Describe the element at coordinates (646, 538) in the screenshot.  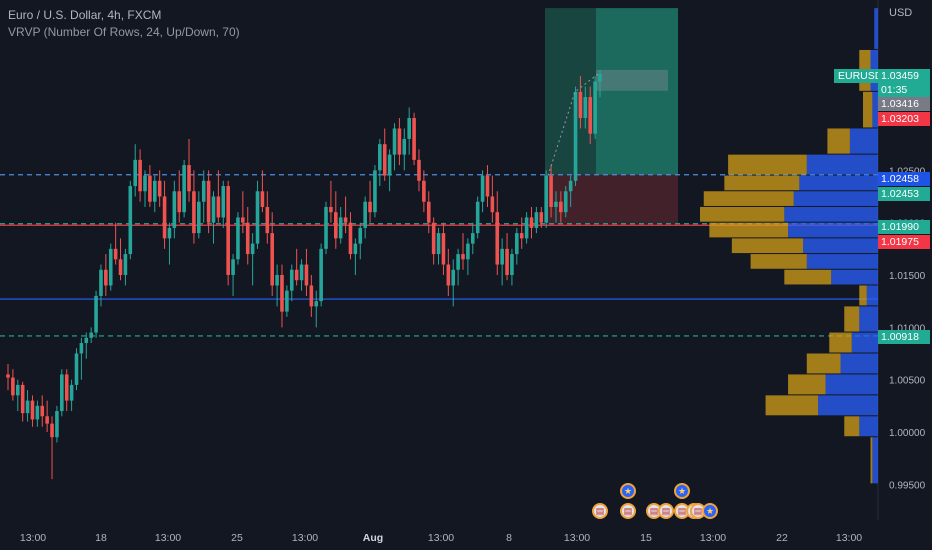
I see `x-tick-label: 15` at that location.